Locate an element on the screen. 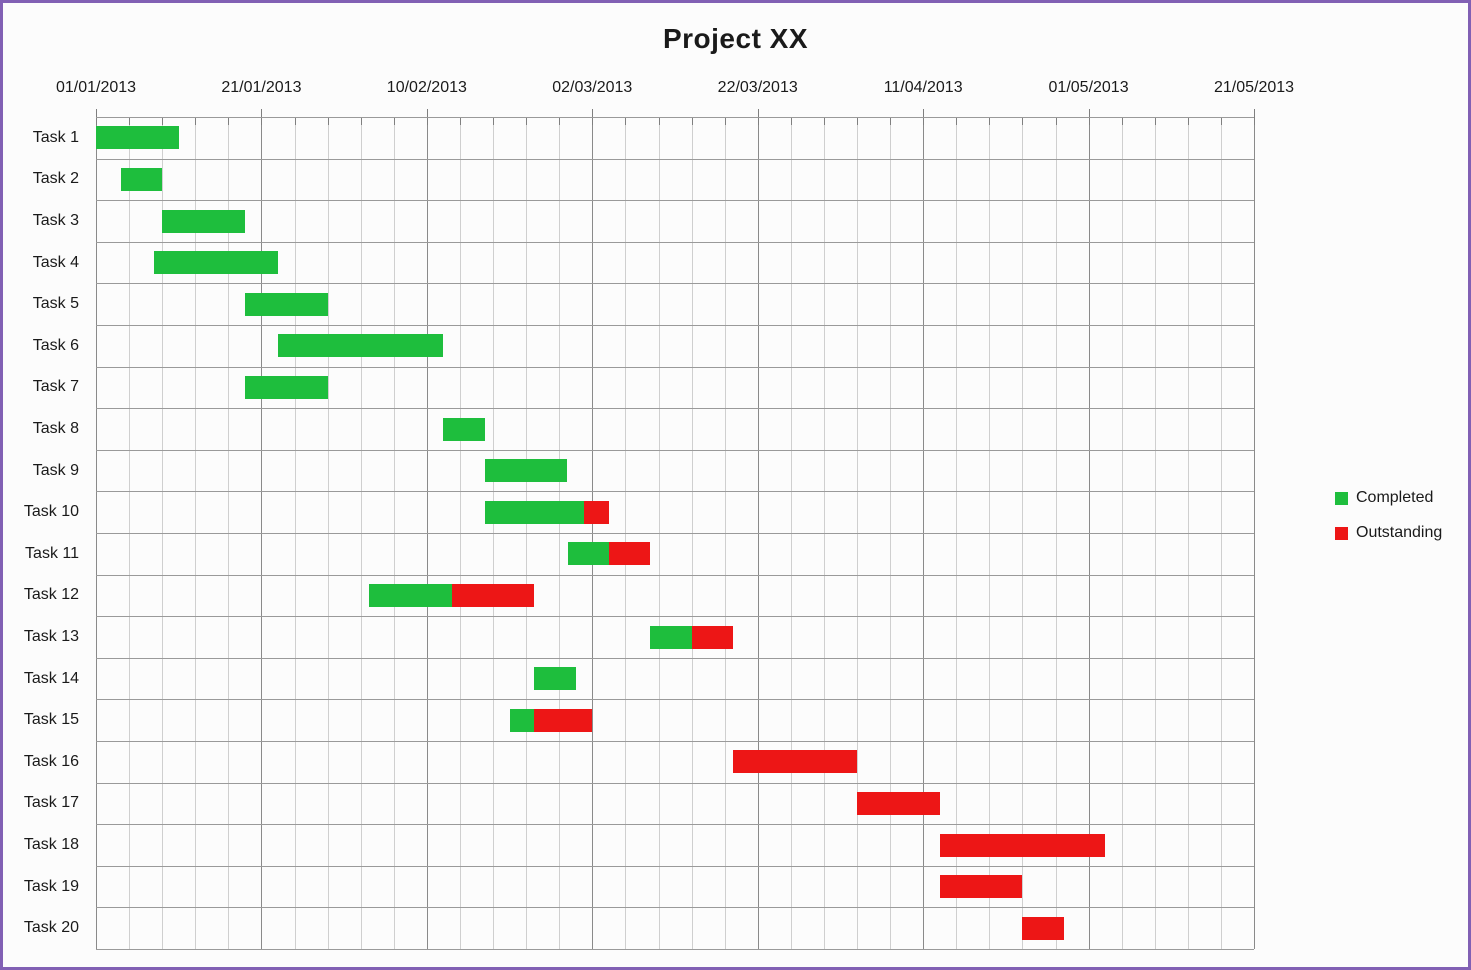  y-axis-label: Task 20 is located at coordinates (51, 928).